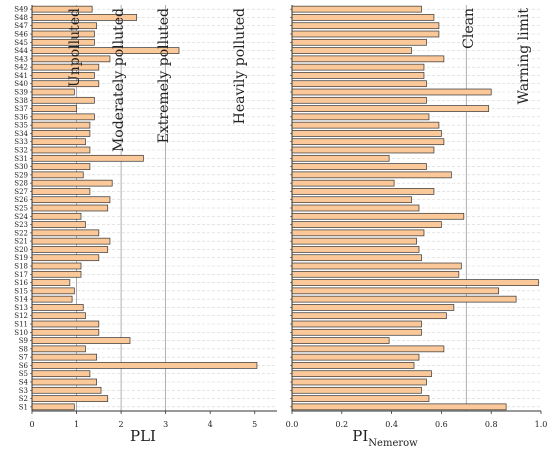 This screenshot has height=458, width=550. Describe the element at coordinates (21, 267) in the screenshot. I see `category-label: S18` at that location.